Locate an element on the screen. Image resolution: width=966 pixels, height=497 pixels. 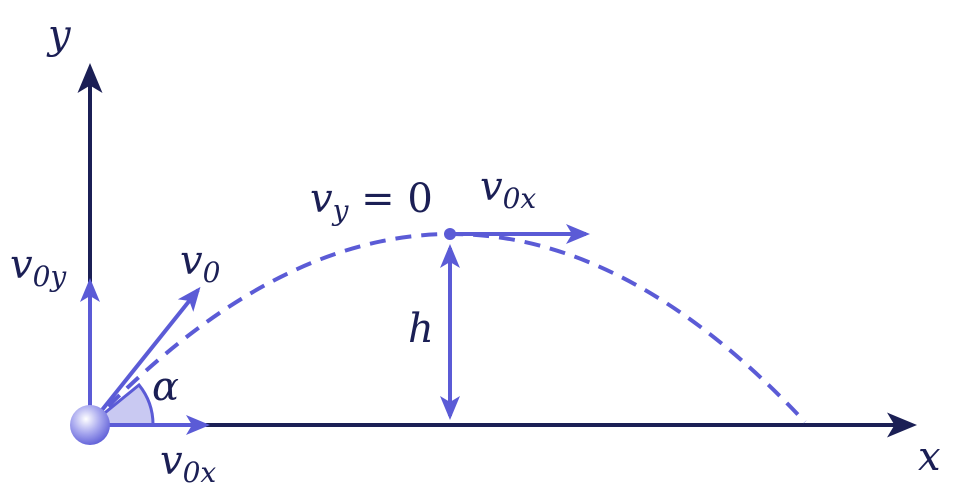
subscript: 0y is located at coordinates (50, 276).